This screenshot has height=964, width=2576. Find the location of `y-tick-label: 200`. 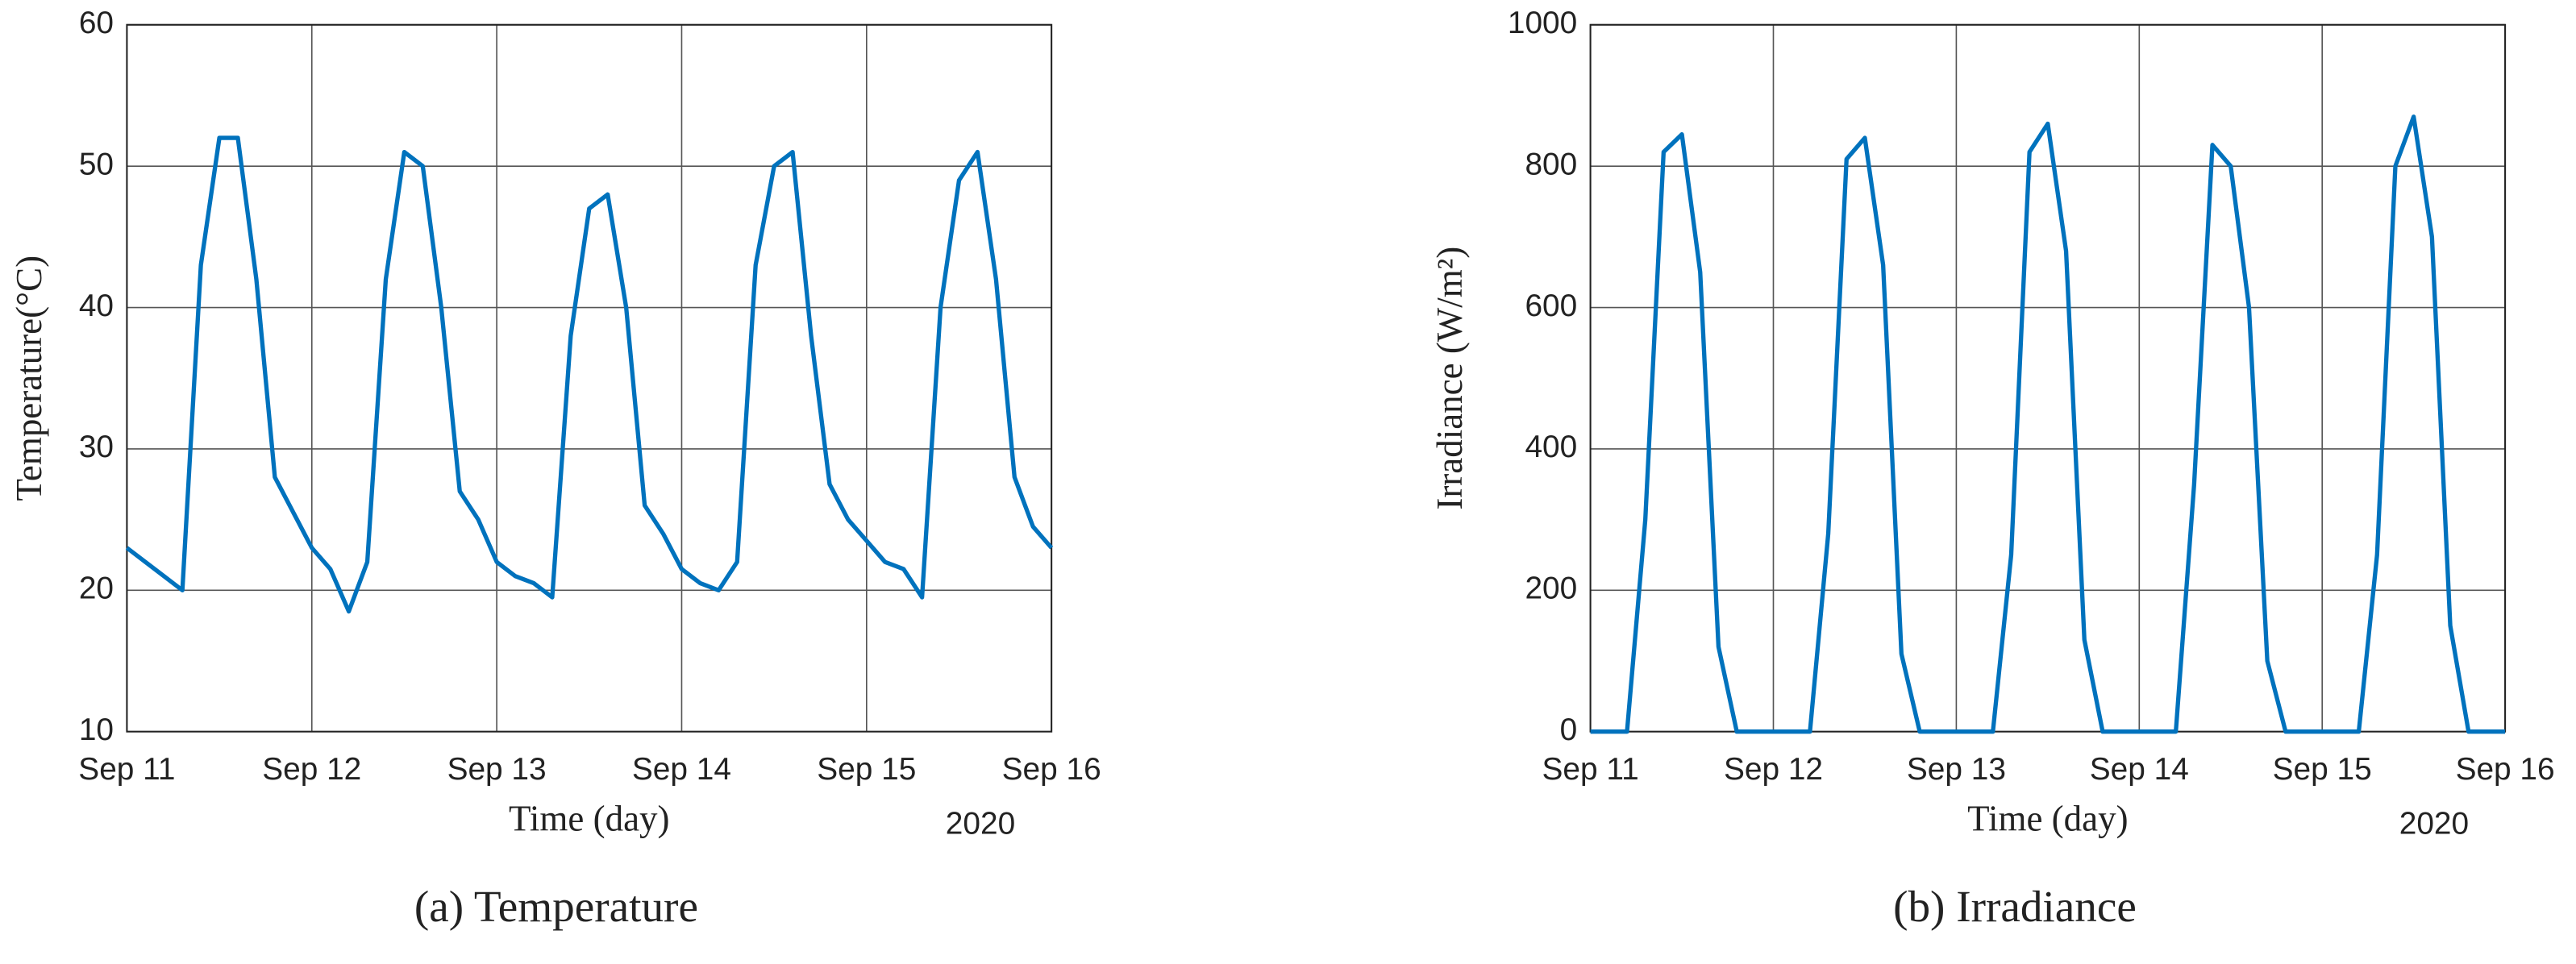

y-tick-label: 200 is located at coordinates (1551, 588).